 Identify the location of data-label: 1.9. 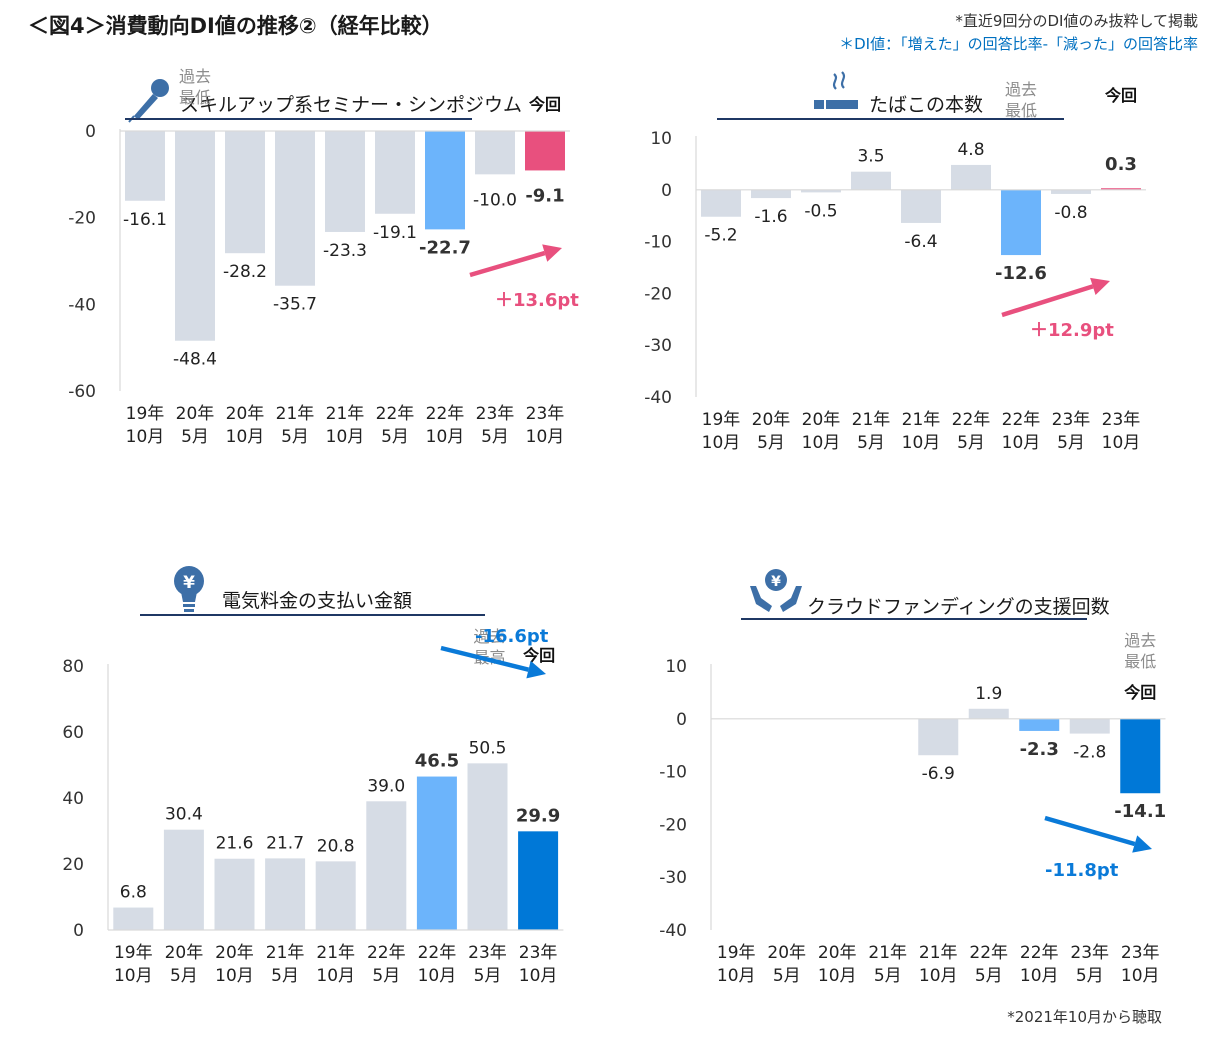
(988, 694).